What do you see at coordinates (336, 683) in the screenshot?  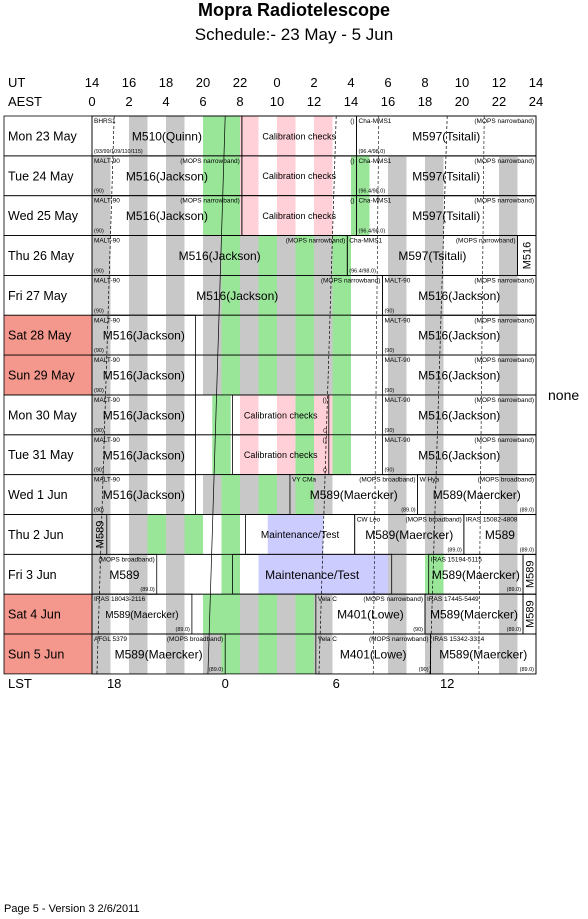 I see `lst-tick-label: 6` at bounding box center [336, 683].